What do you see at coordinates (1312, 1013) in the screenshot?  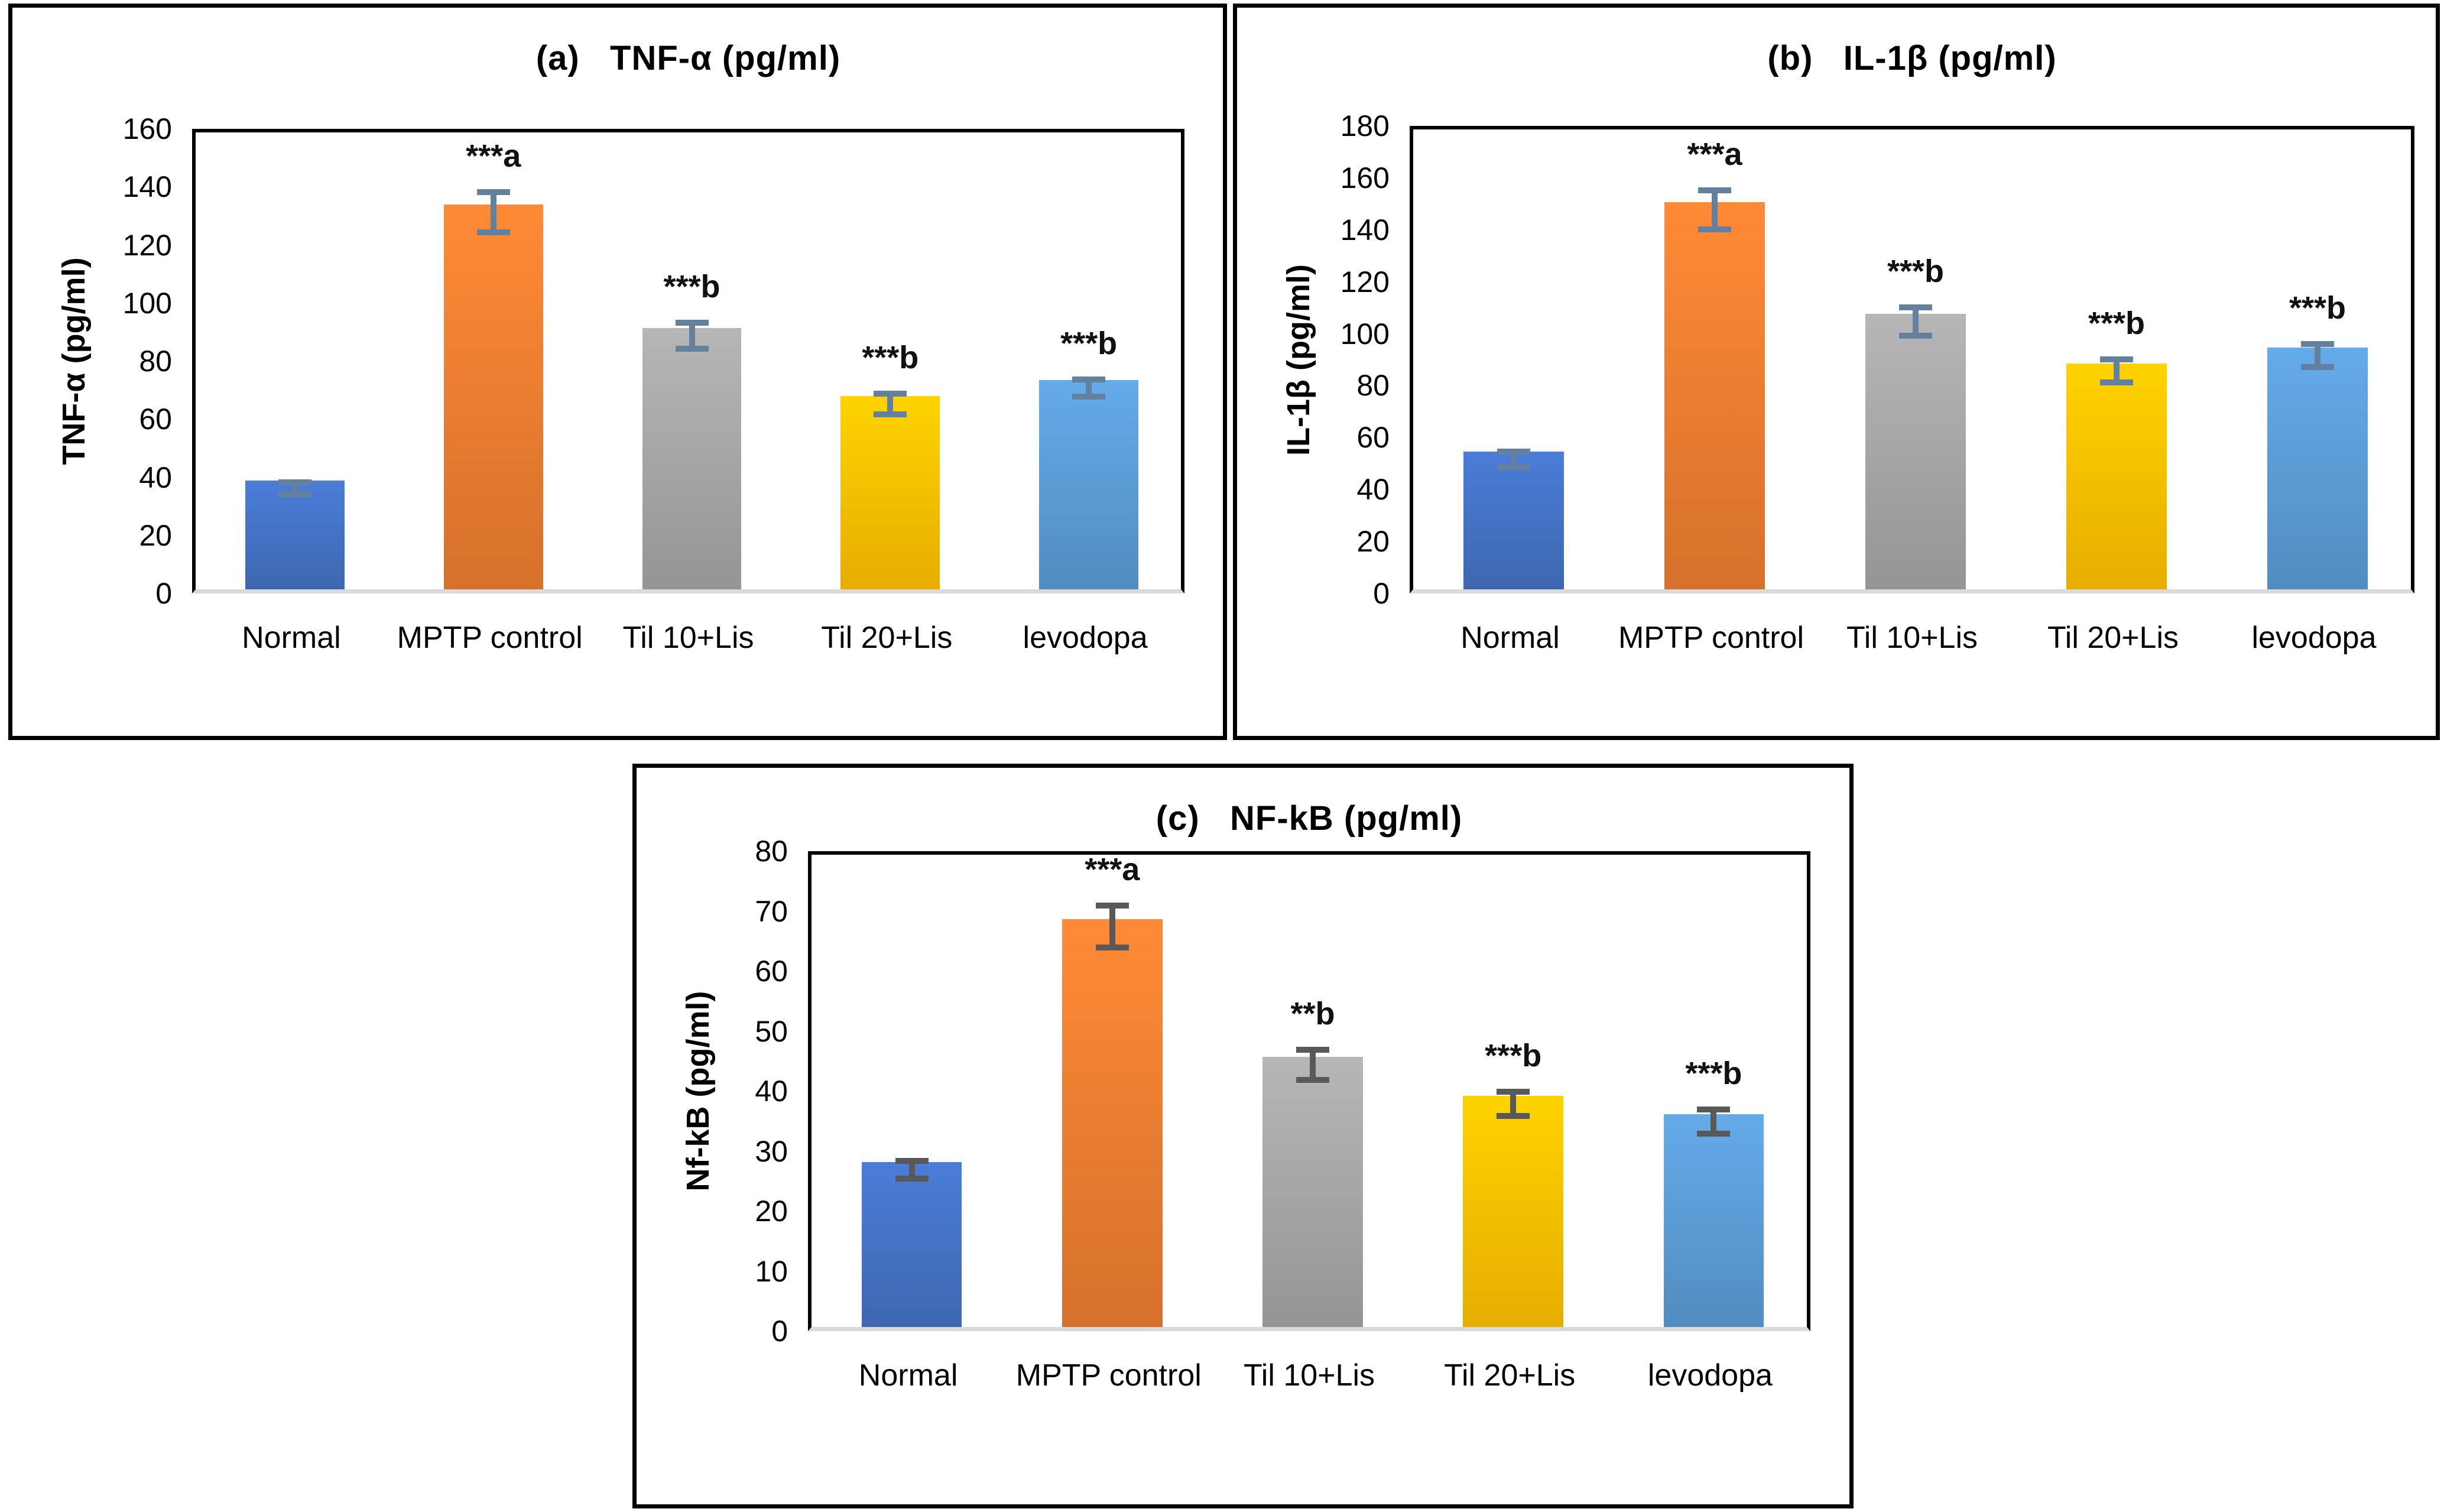 I see `significance-label-til-10-lis: **b` at bounding box center [1312, 1013].